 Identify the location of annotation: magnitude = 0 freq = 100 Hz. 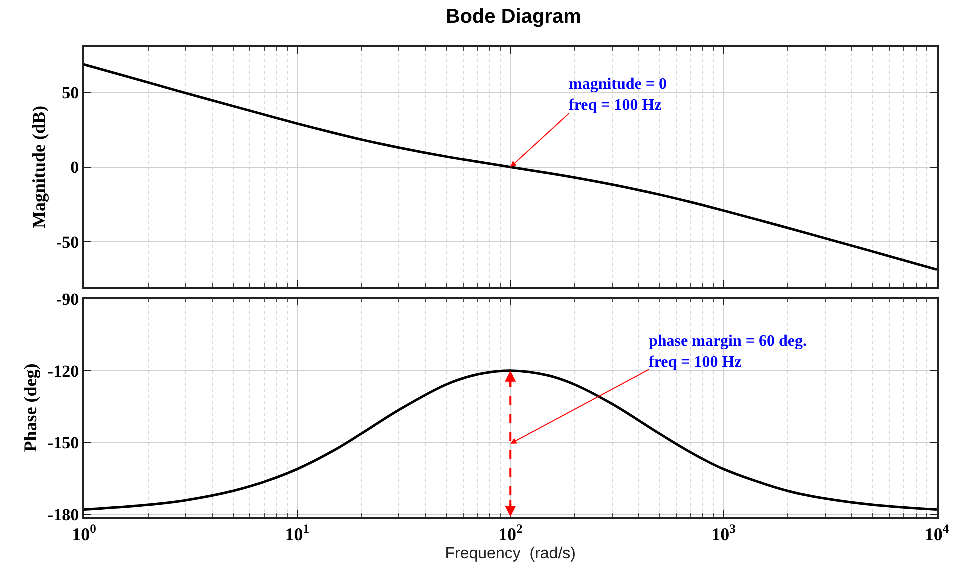
(618, 95).